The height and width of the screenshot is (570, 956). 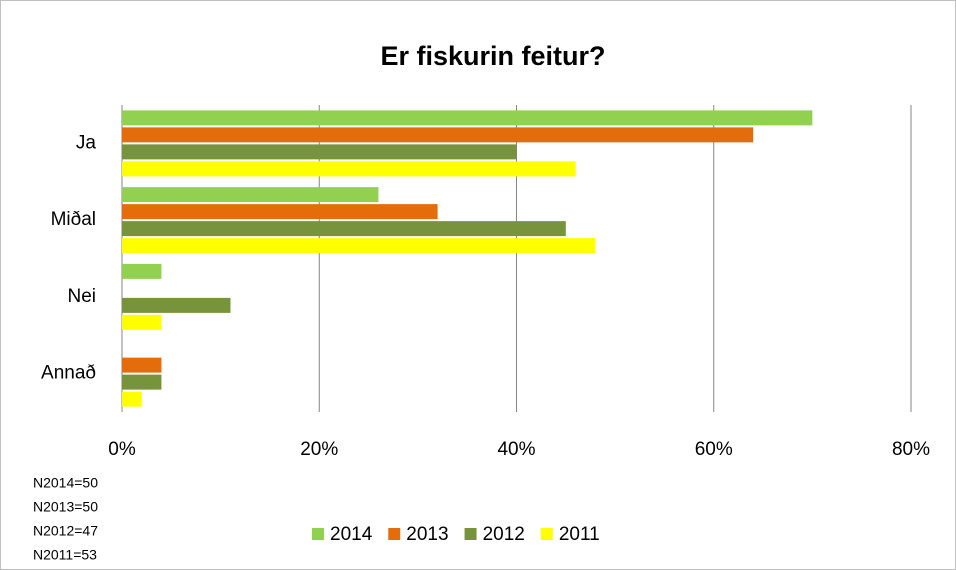 What do you see at coordinates (65, 507) in the screenshot?
I see `annotation: N2013=50` at bounding box center [65, 507].